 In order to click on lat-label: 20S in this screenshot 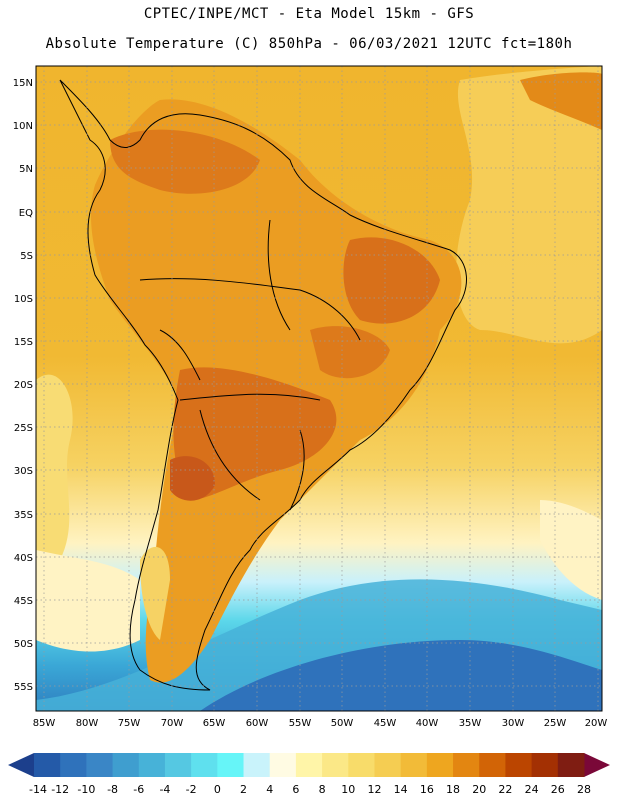, I will do `click(23, 385)`.